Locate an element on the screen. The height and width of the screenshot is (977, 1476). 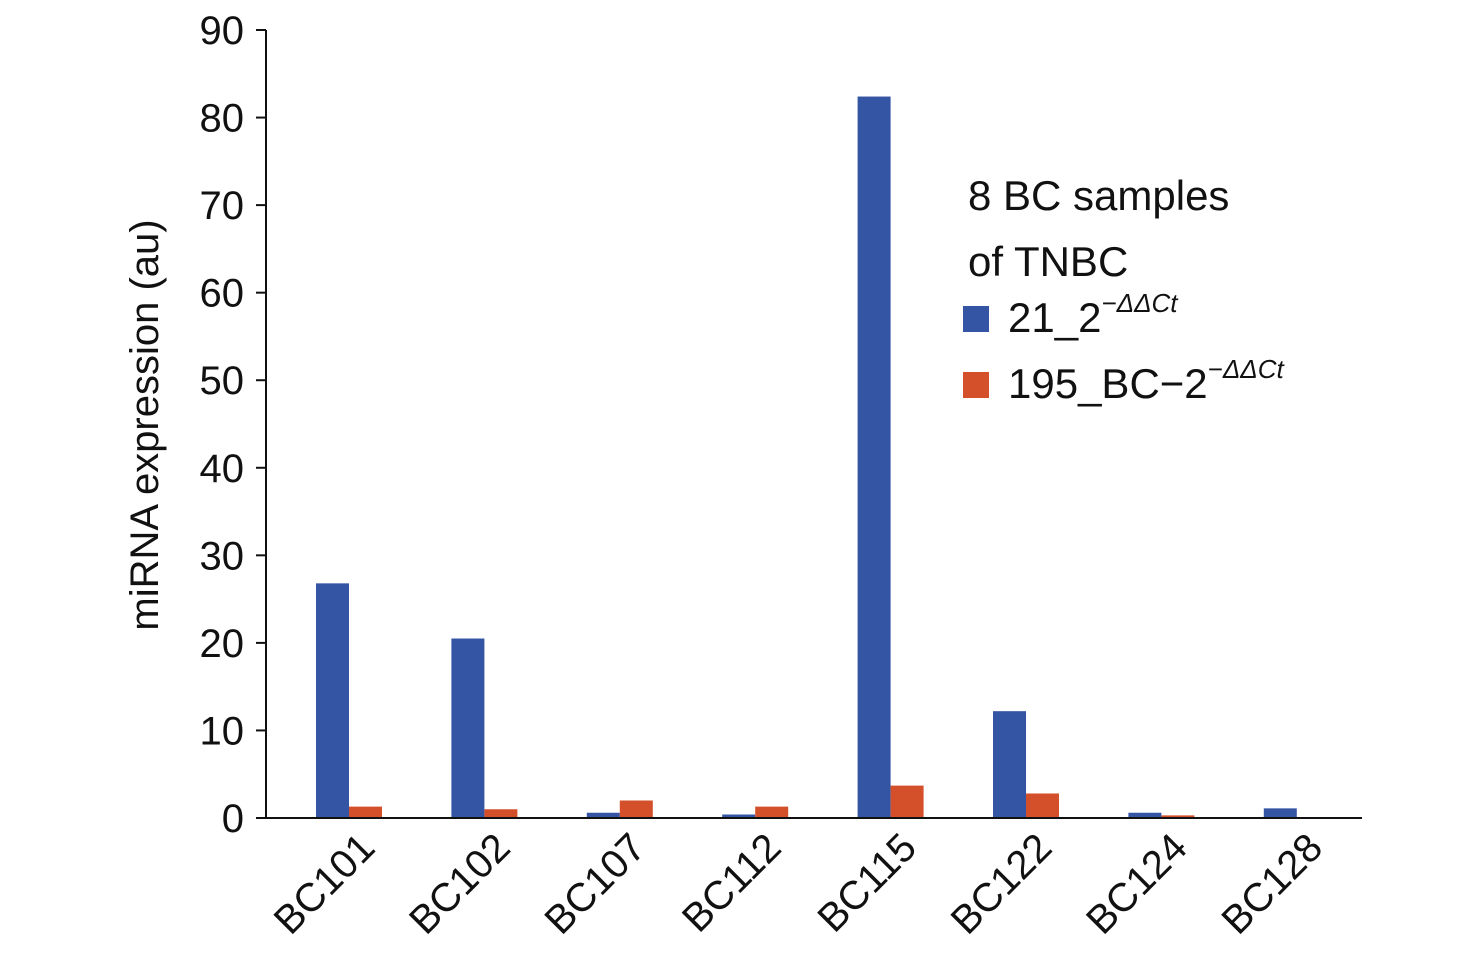
x-tick-label-bc115: BC115 is located at coordinates (867, 883).